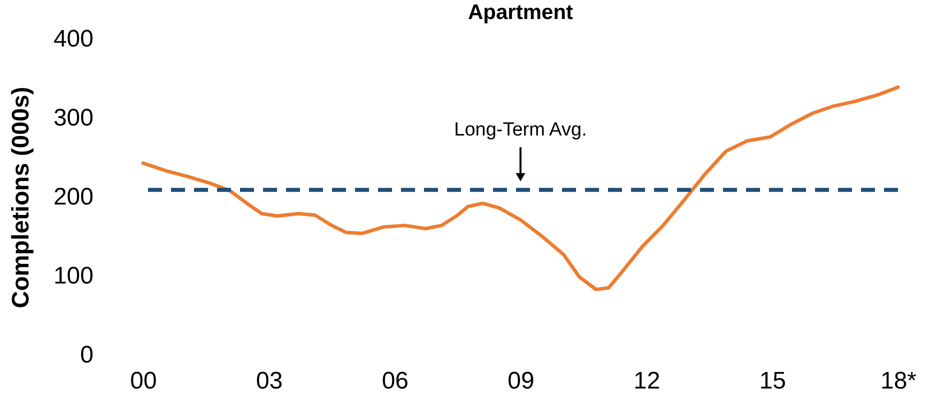 This screenshot has width=943, height=401. I want to click on x-tick-label: 15, so click(772, 381).